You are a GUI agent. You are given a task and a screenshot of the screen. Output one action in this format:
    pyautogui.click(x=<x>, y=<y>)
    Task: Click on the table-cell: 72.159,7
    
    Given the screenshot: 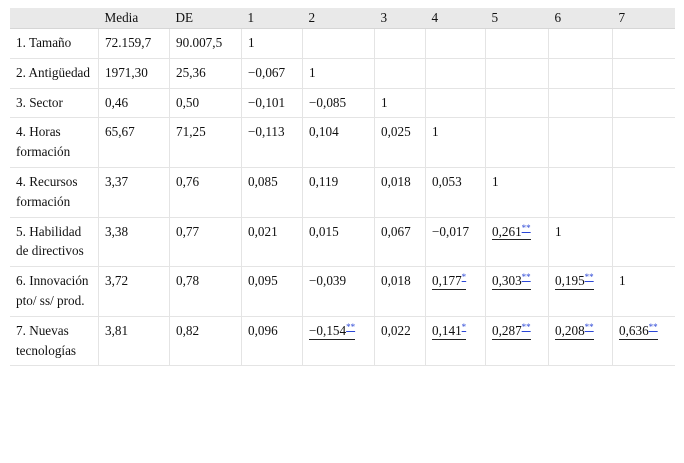 What is the action you would take?
    pyautogui.click(x=134, y=43)
    